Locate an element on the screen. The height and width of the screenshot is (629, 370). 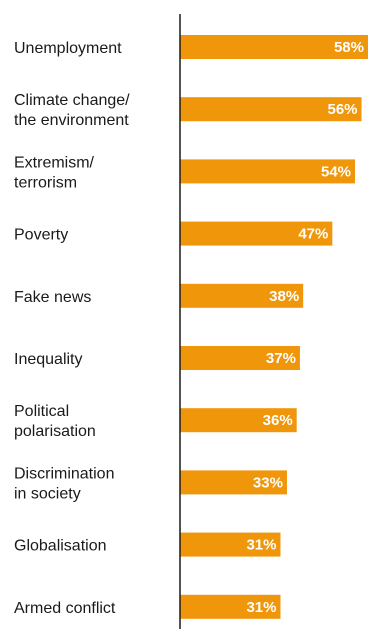
category-label: Poverty is located at coordinates (41, 235).